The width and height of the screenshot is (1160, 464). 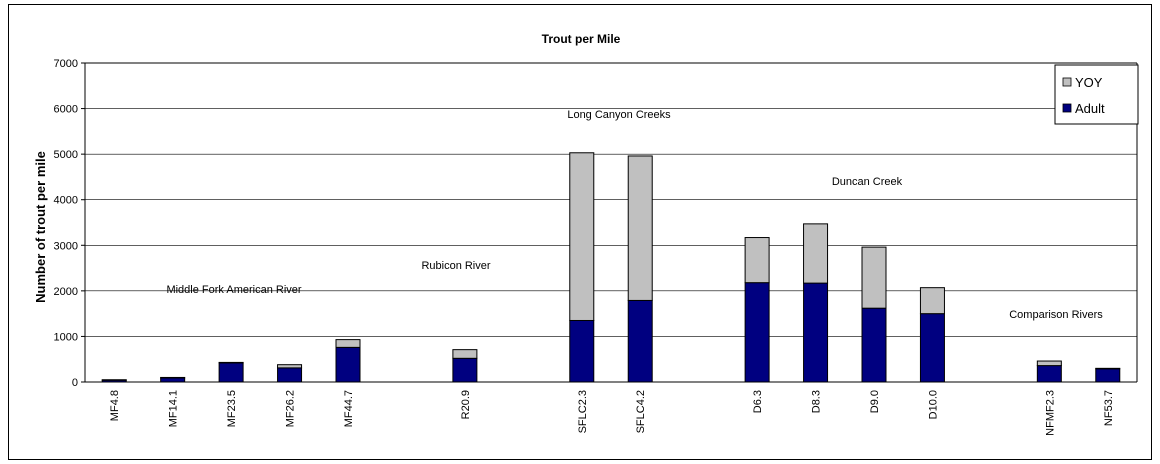 What do you see at coordinates (66, 223) in the screenshot?
I see `y-tick-labels: 0 1000 2000 3000 4000 5000 6000 7000` at bounding box center [66, 223].